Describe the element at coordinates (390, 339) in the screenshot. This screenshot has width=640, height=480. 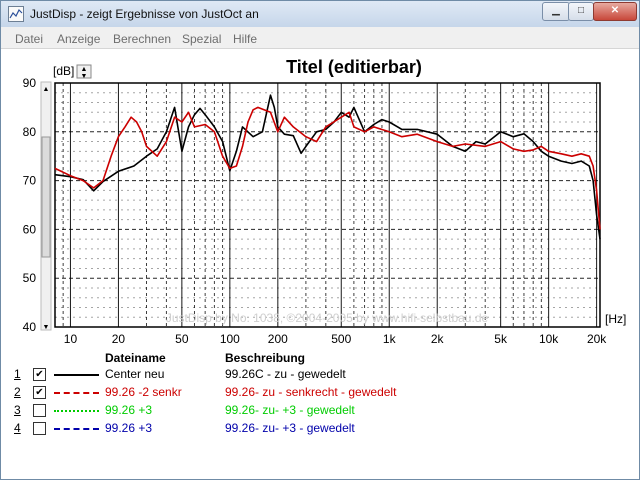
I see `x-tick-label: 1k` at that location.